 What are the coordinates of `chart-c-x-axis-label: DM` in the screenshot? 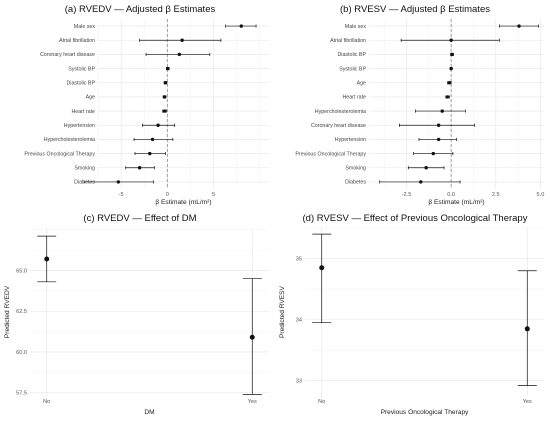 It's located at (149, 412).